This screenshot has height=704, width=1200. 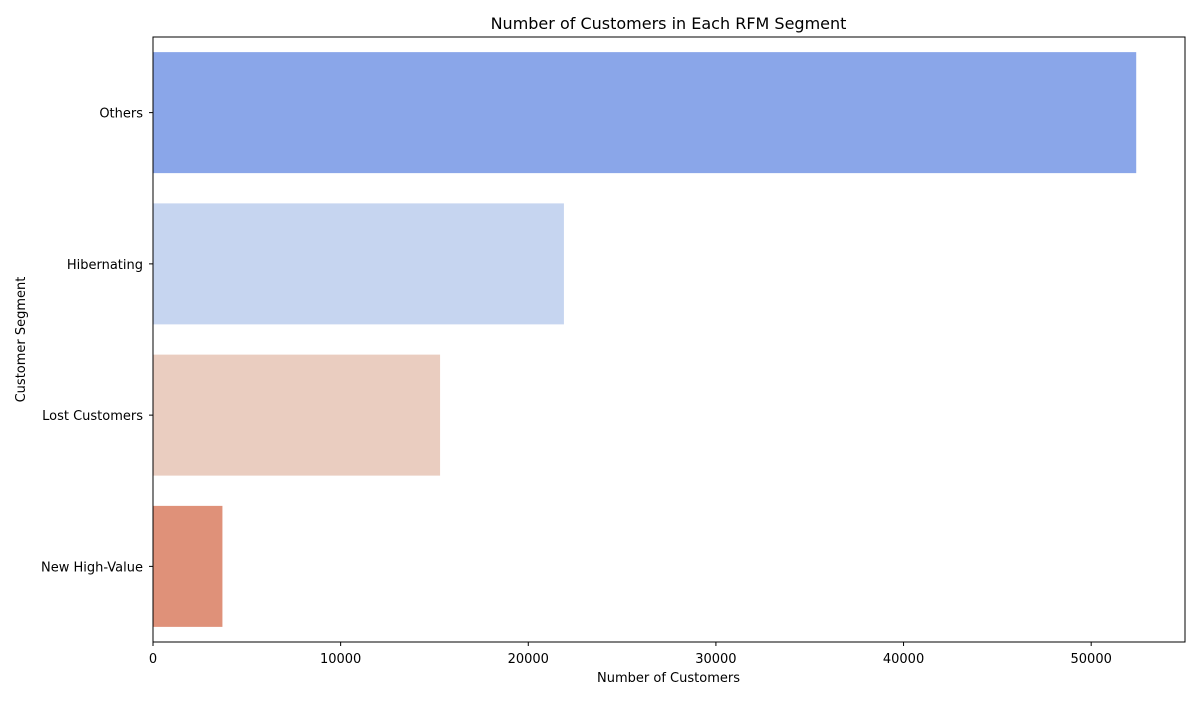 What do you see at coordinates (92, 567) in the screenshot?
I see `y-tick-label: New High-Value` at bounding box center [92, 567].